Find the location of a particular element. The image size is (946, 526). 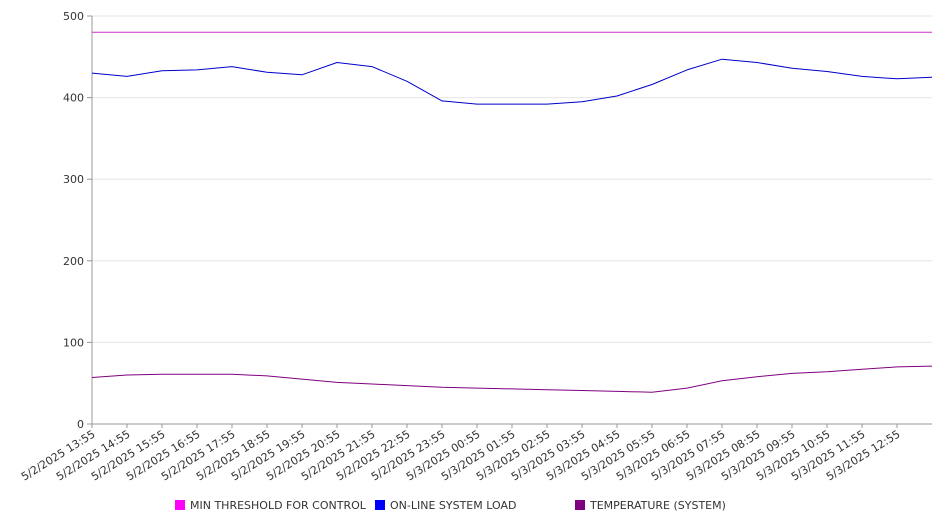

legend-label: ON-LINE SYSTEM LOAD is located at coordinates (453, 505).